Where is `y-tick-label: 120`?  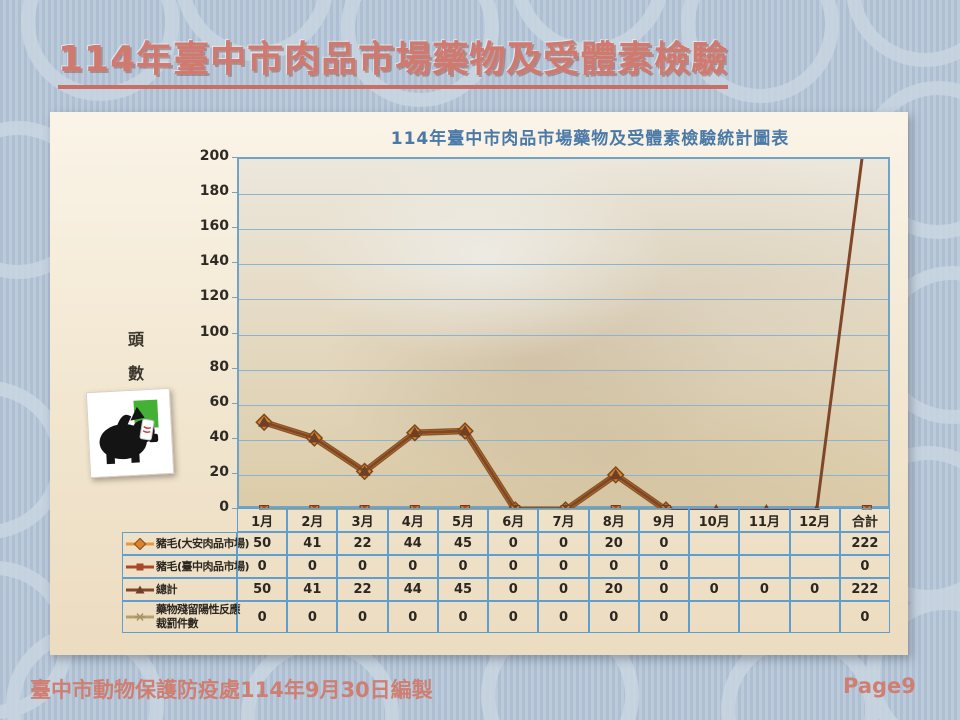
y-tick-label: 120 is located at coordinates (214, 296).